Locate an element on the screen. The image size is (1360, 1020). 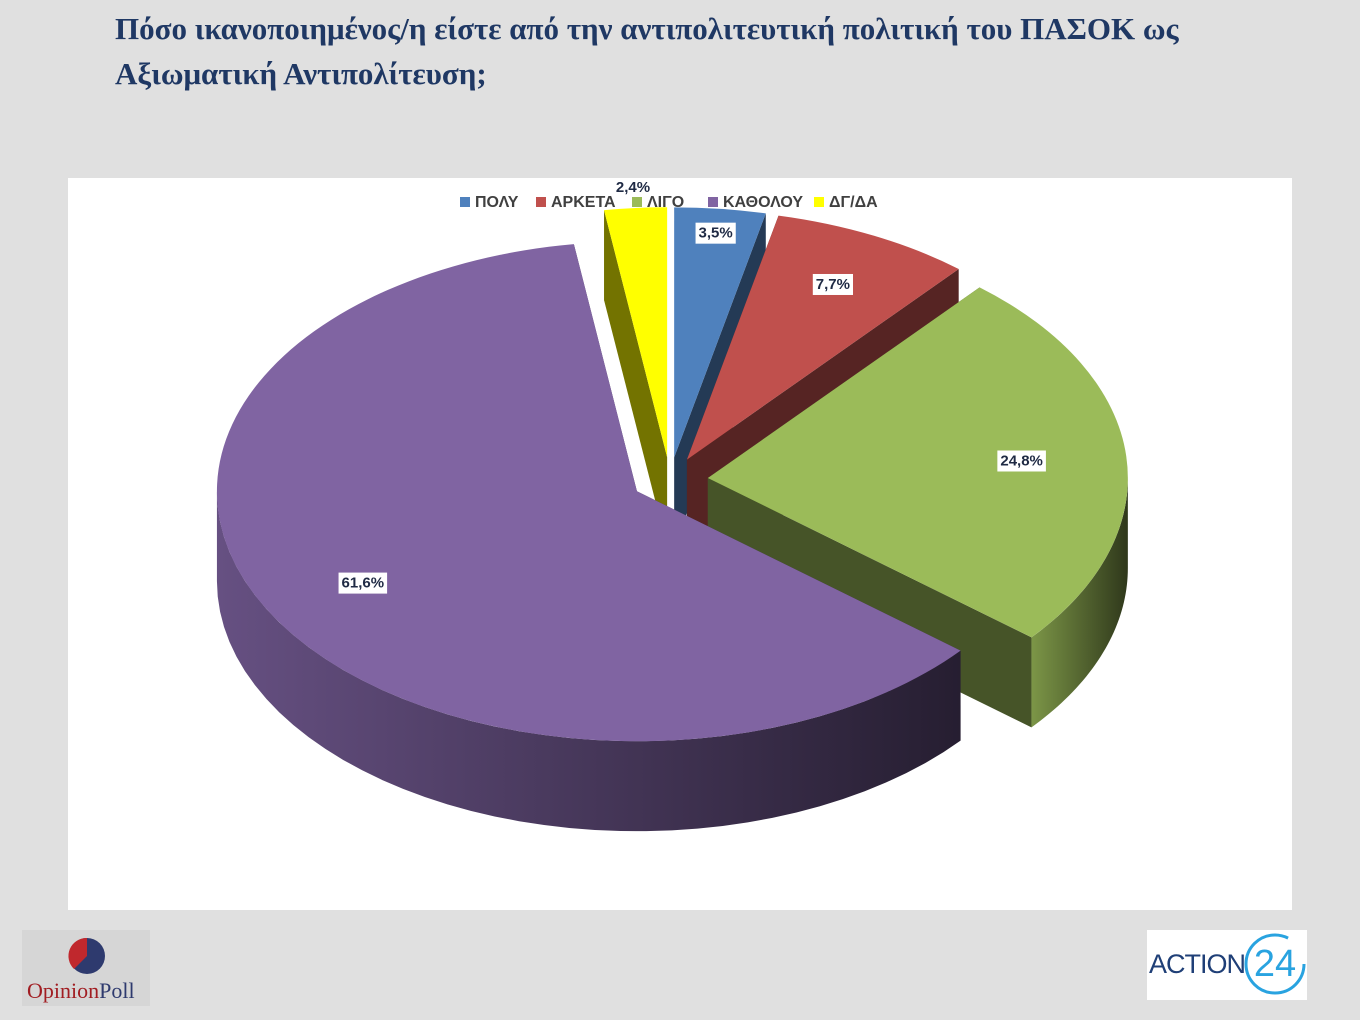
slice-wall is located at coordinates (1079, 602).